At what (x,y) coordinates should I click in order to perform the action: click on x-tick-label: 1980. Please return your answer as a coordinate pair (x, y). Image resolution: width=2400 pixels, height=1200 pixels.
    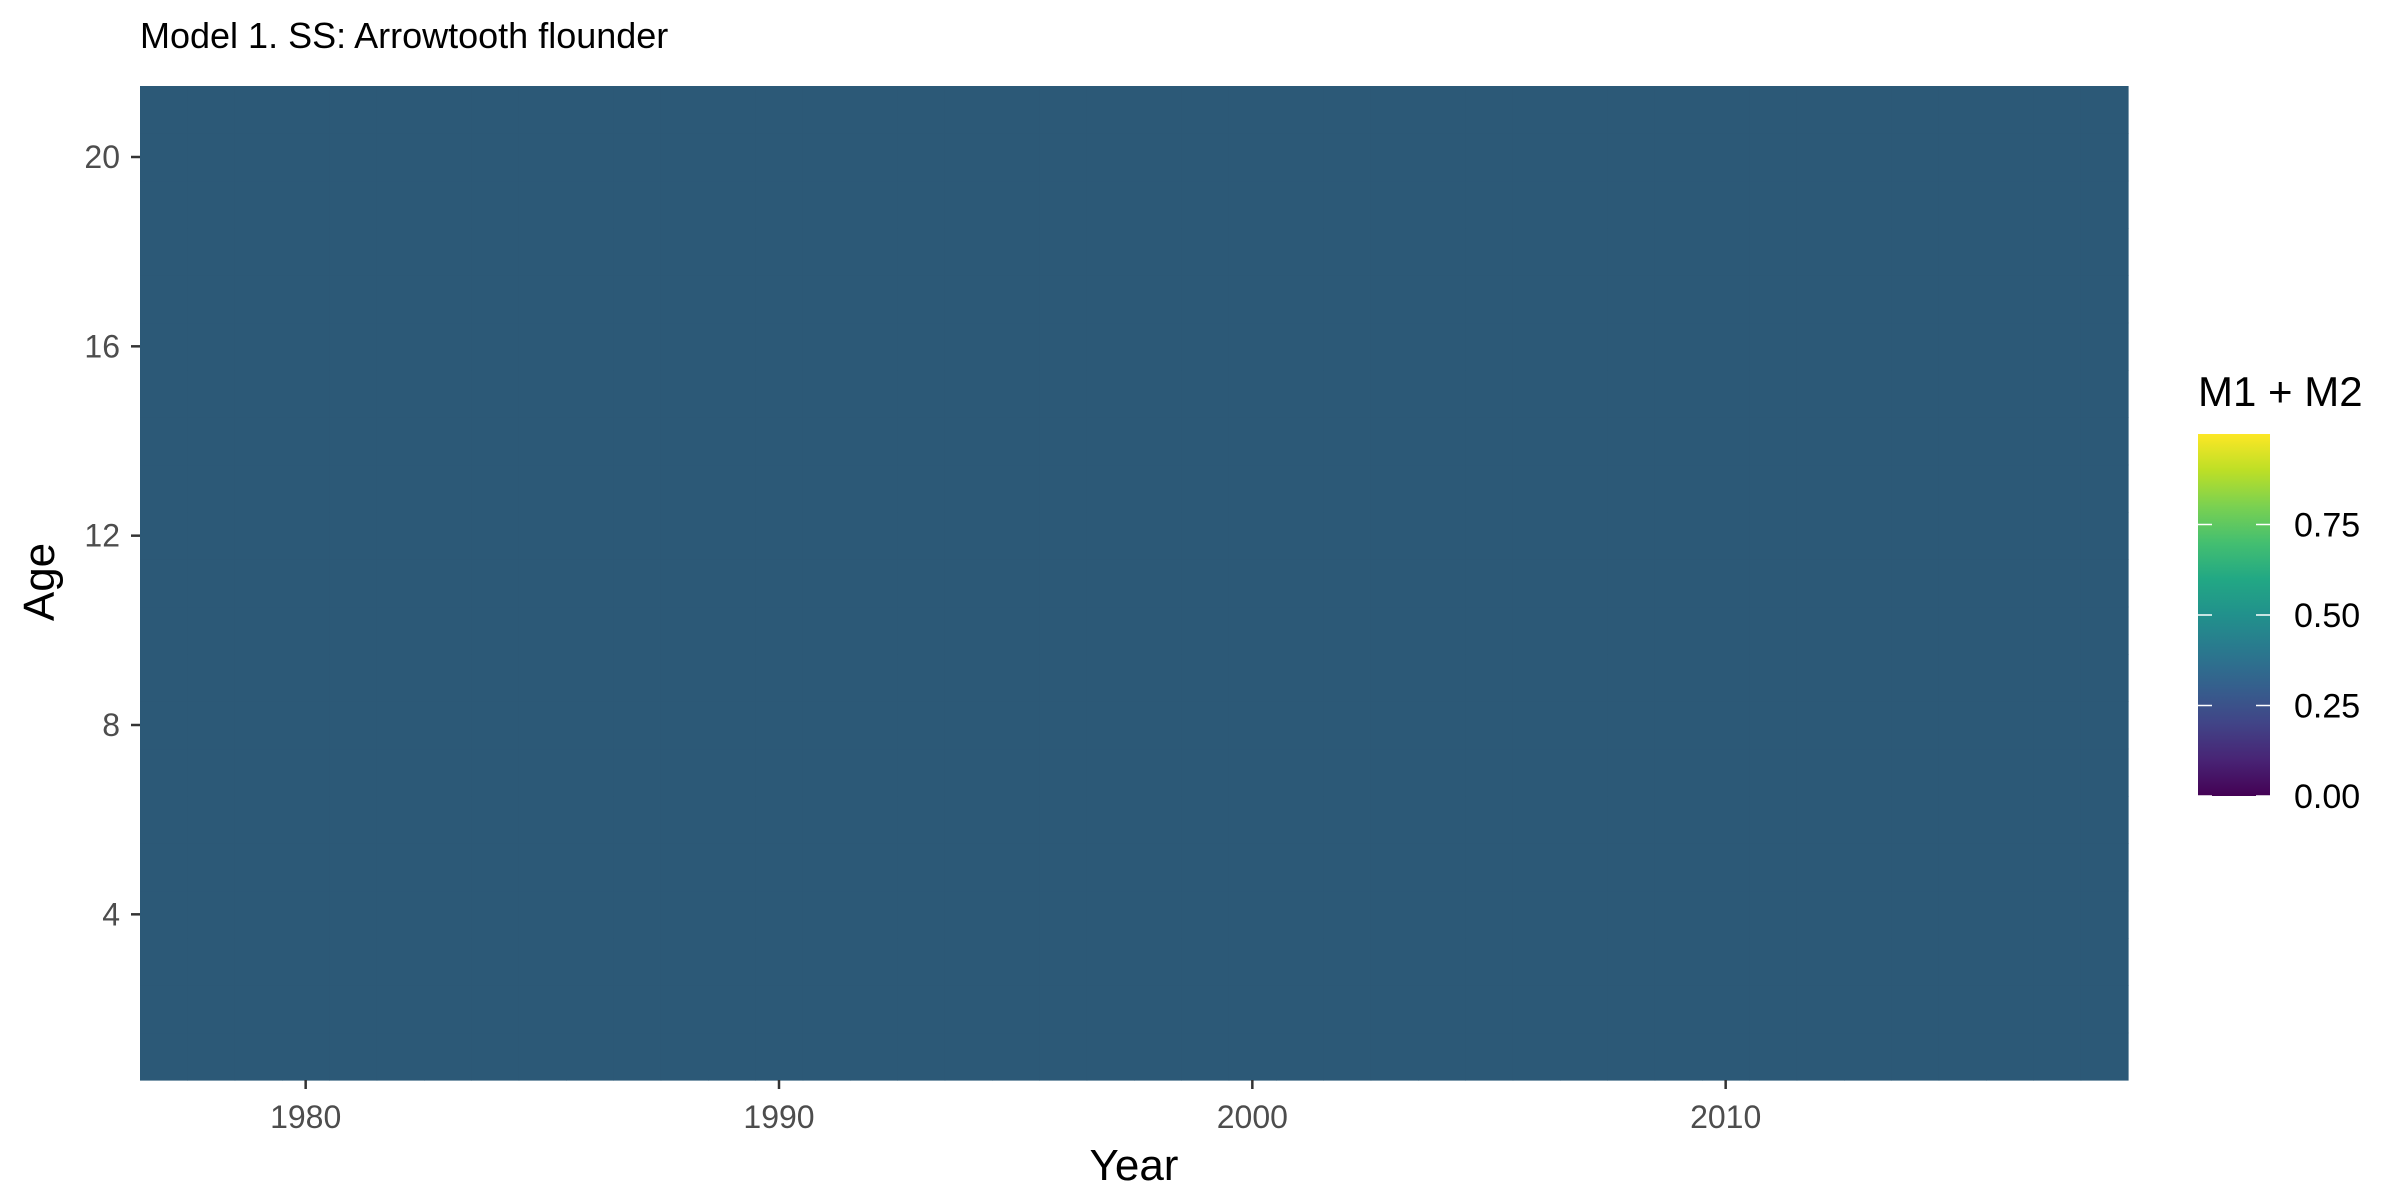
    Looking at the image, I should click on (305, 1117).